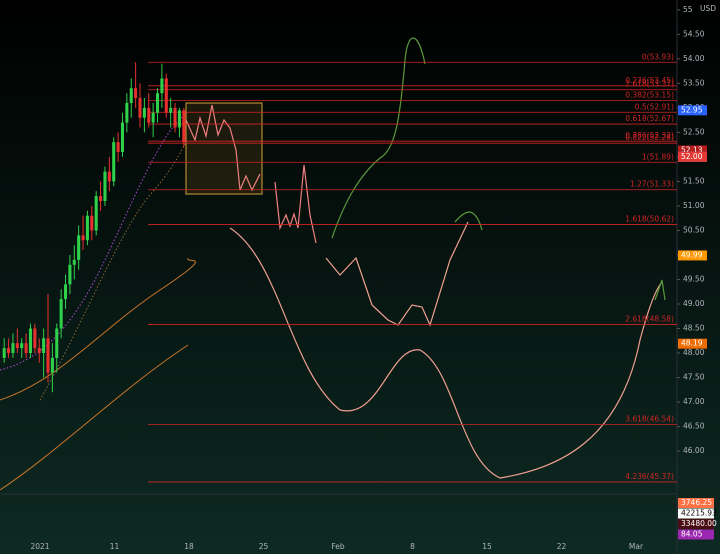  Describe the element at coordinates (264, 546) in the screenshot. I see `x-tick-label: 25` at that location.